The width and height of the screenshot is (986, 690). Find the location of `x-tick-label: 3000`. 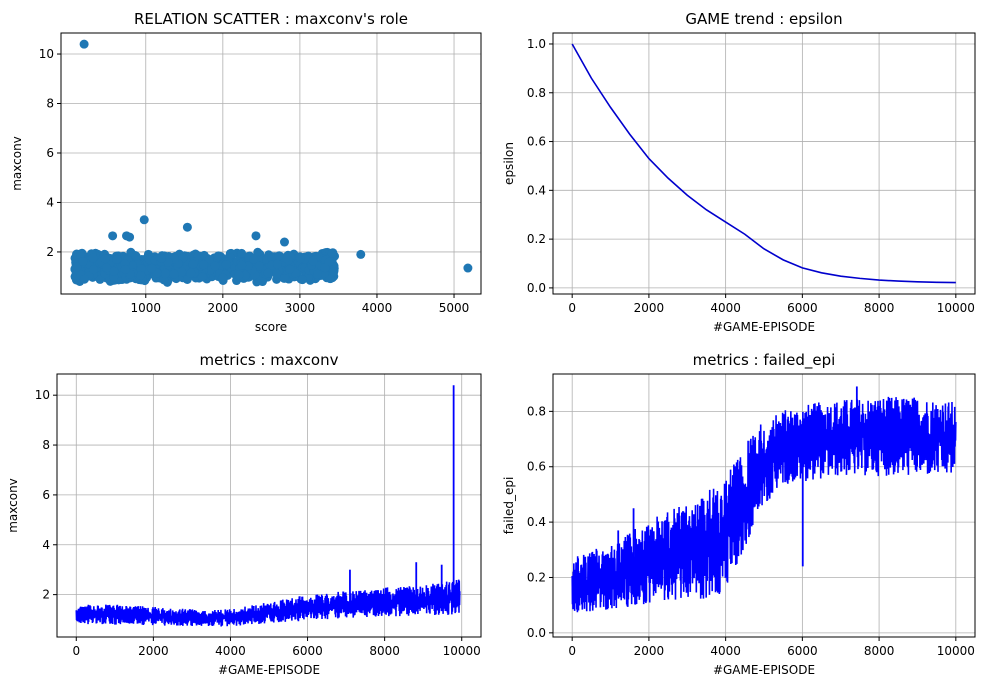

x-tick-label: 3000 is located at coordinates (300, 308).